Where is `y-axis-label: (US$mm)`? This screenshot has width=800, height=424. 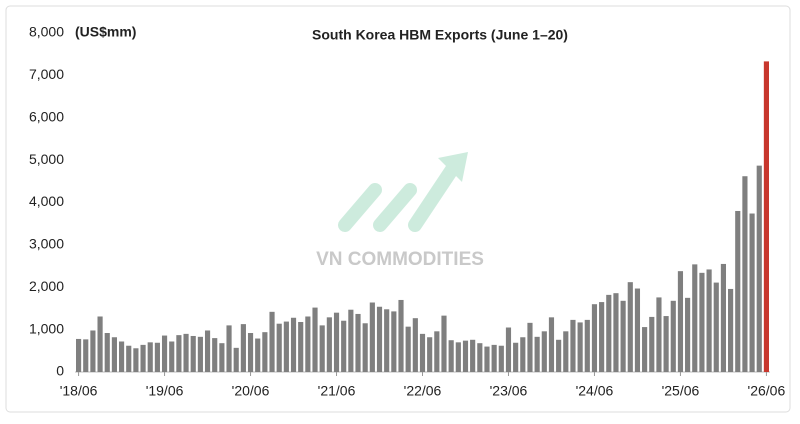
y-axis-label: (US$mm) is located at coordinates (105, 32).